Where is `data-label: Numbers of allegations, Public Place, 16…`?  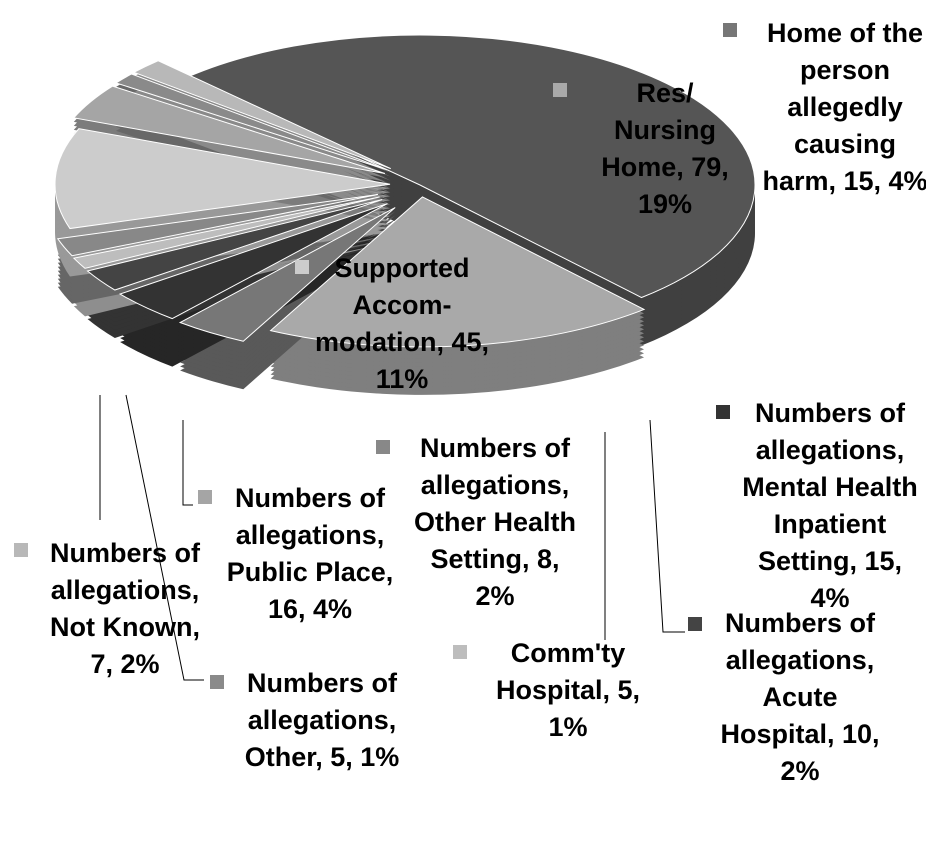 data-label: Numbers of allegations, Public Place, 16… is located at coordinates (310, 553).